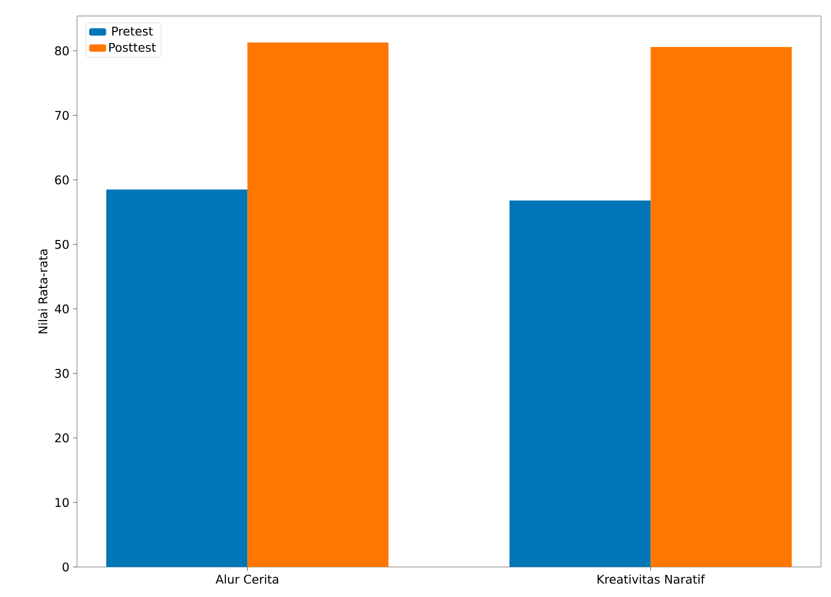 This screenshot has width=831, height=597. I want to click on y-tick-label: 60, so click(62, 179).